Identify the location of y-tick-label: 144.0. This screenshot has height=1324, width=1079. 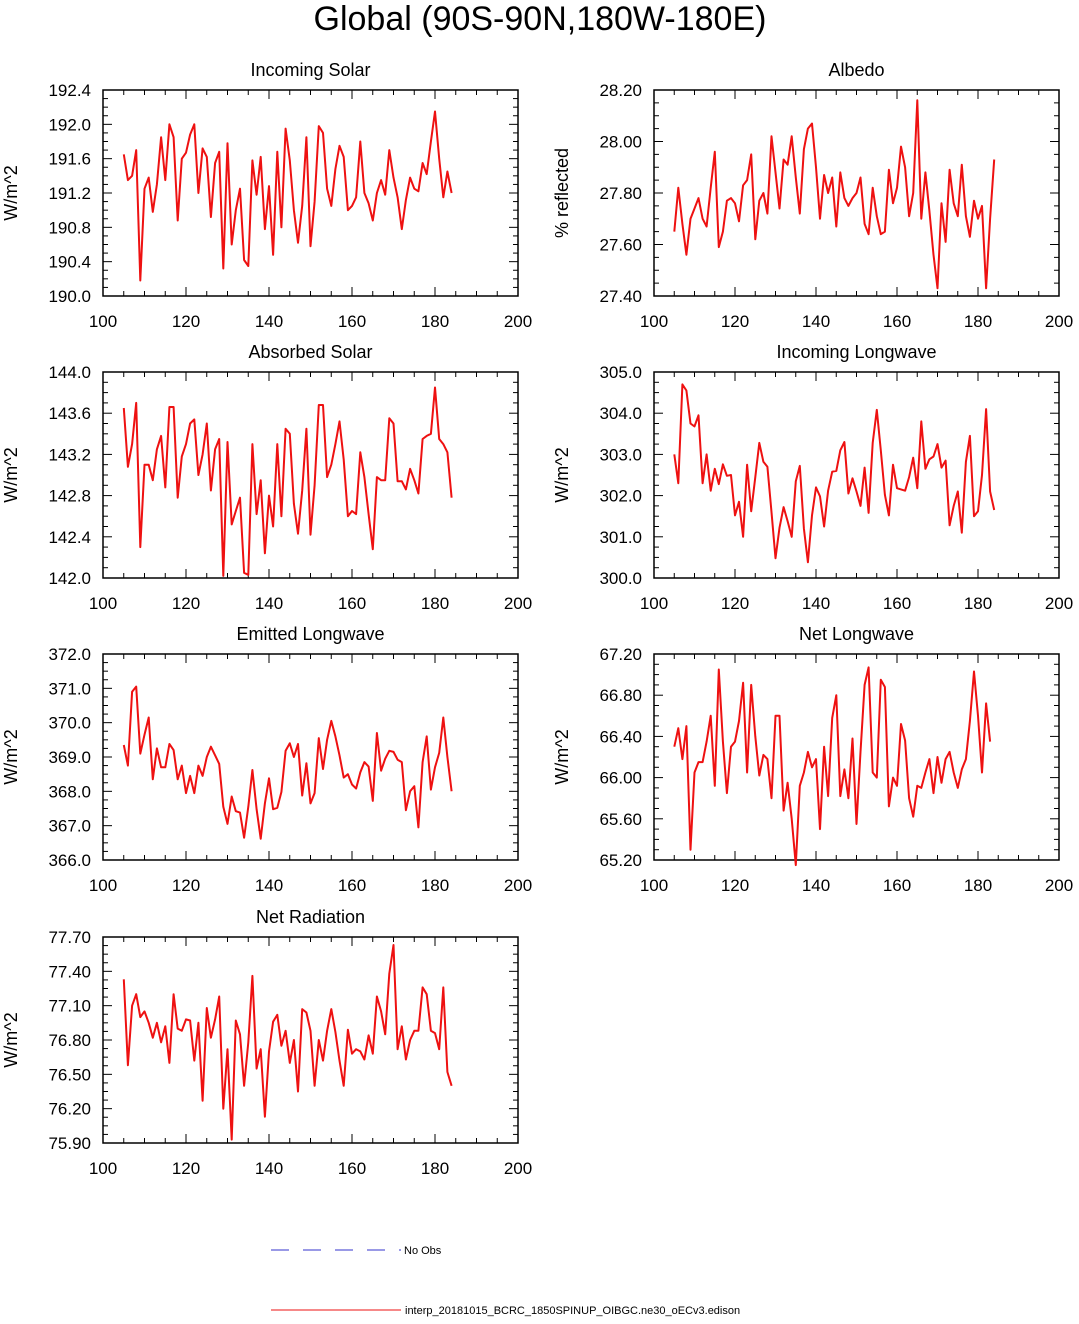
(69, 372).